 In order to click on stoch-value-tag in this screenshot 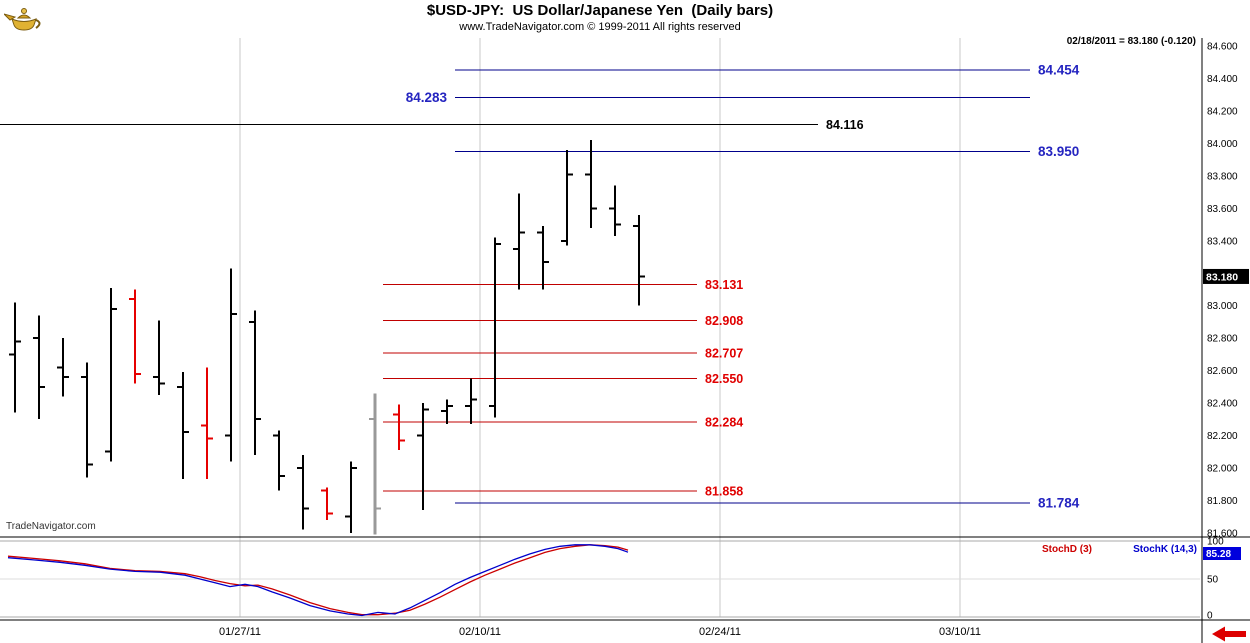, I will do `click(1222, 553)`.